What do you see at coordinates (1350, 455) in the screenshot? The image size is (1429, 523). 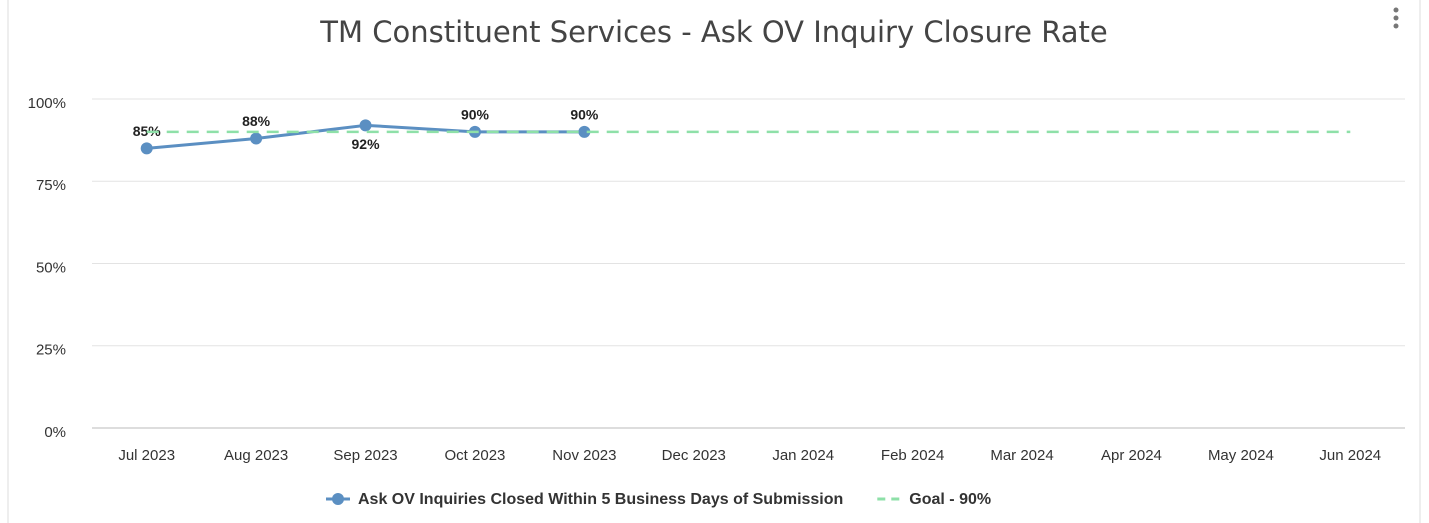 I see `x-tick-label: Jun 2024` at bounding box center [1350, 455].